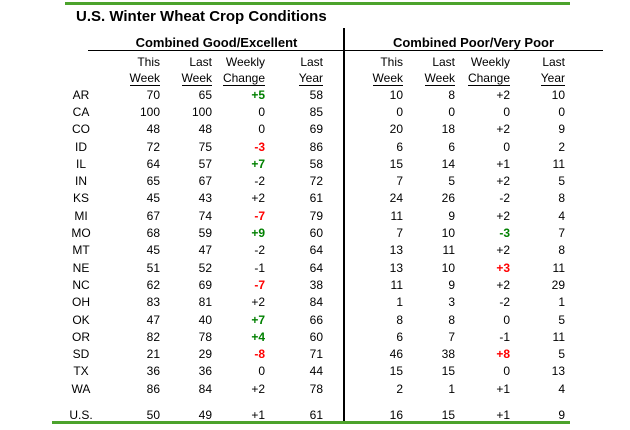 This screenshot has height=430, width=630. I want to click on column-header-row-1: This Last Weekly Last This Last Weekly Last, so click(309, 62).